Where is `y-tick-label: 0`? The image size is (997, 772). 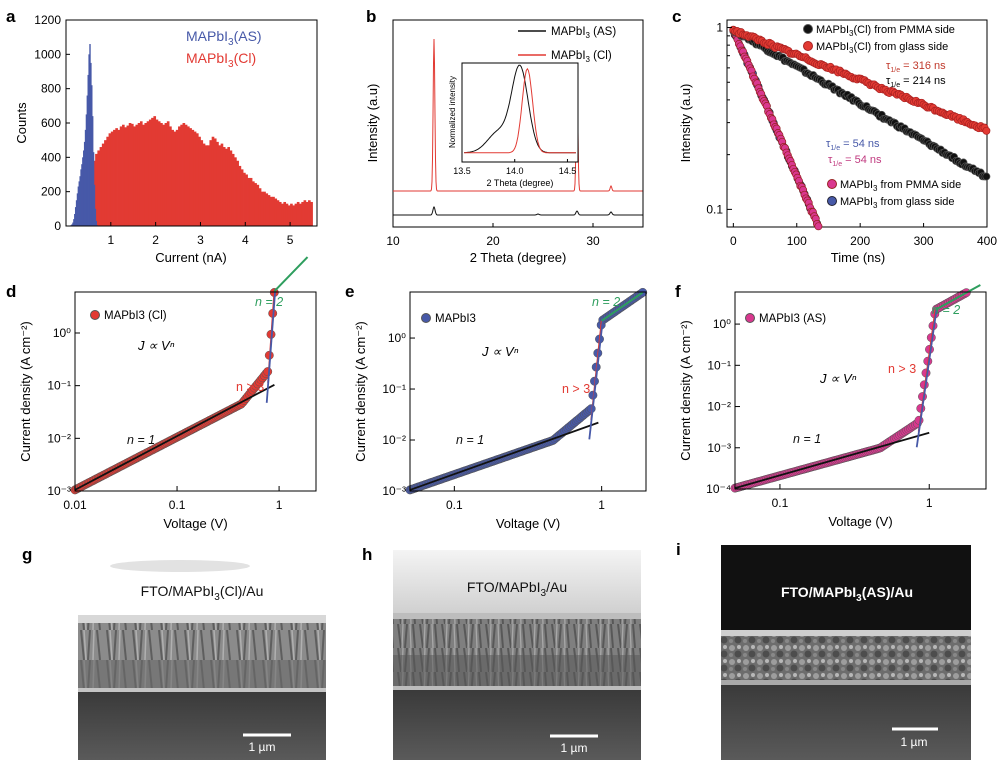 y-tick-label: 0 is located at coordinates (57, 226).